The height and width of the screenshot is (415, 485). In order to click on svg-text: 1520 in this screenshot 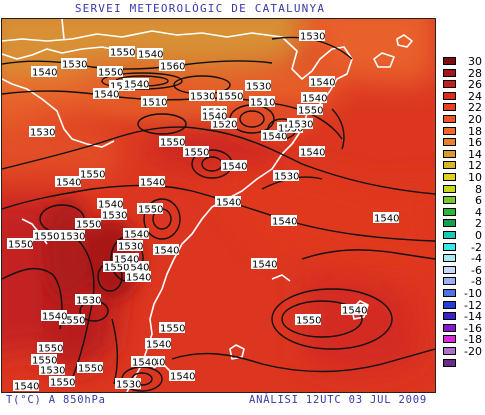, I will do `click(224, 125)`.